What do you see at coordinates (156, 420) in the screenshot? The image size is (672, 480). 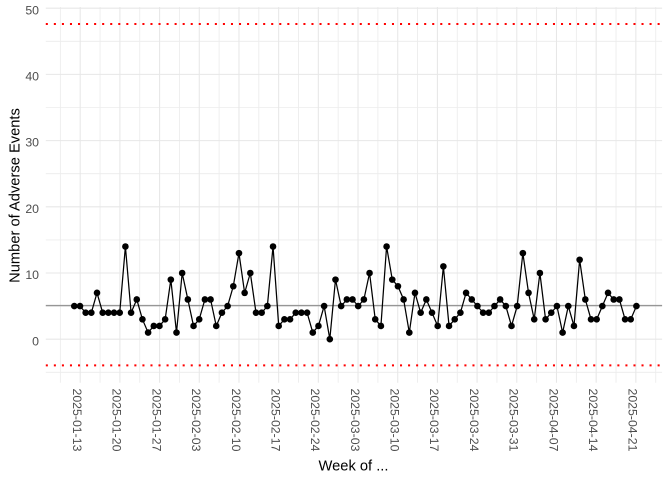 I see `svg-text: 2025-01-27` at bounding box center [156, 420].